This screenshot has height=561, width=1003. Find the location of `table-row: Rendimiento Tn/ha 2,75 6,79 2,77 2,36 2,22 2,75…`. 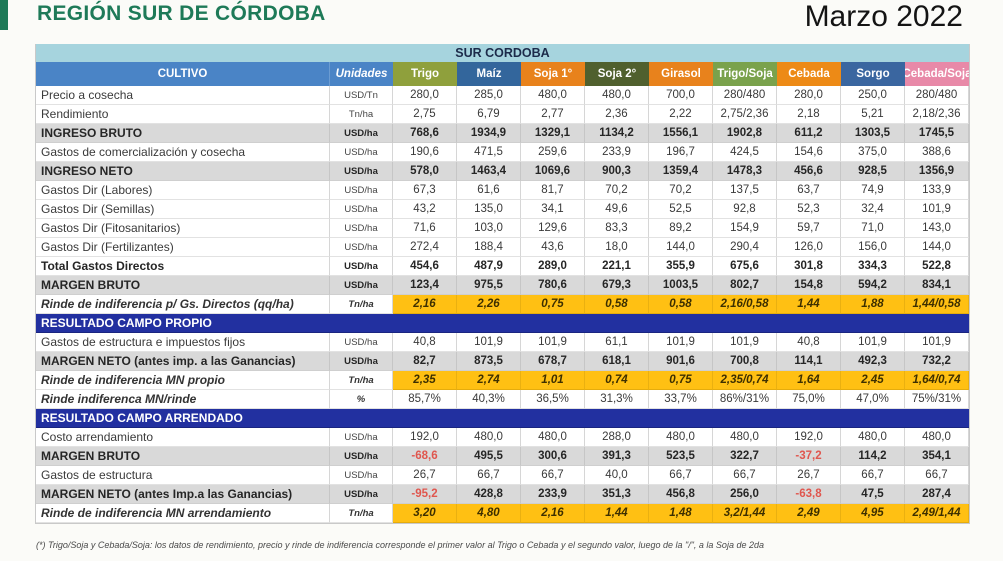

table-row: Rendimiento Tn/ha 2,75 6,79 2,77 2,36 2,22 2,75… is located at coordinates (502, 114).